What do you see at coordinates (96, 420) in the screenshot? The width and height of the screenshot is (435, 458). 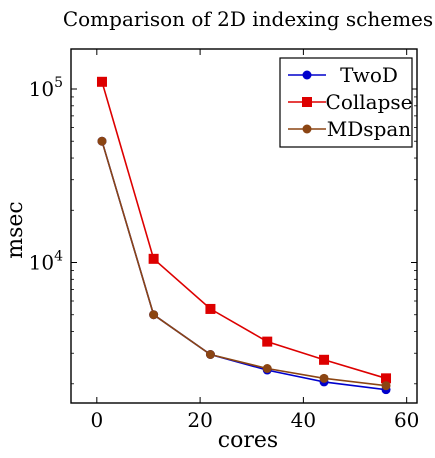 I see `x-tick-label: 0` at bounding box center [96, 420].